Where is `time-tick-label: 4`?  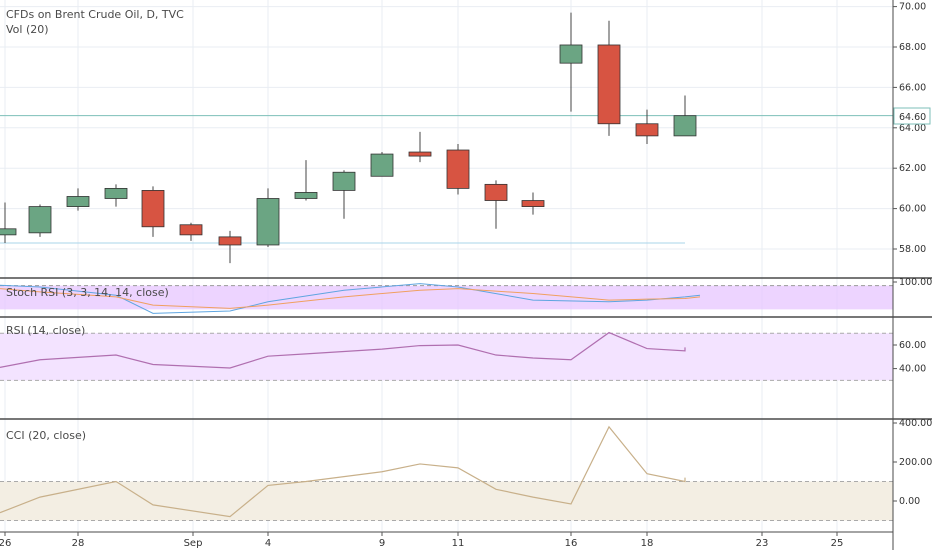 time-tick-label: 4 is located at coordinates (268, 543).